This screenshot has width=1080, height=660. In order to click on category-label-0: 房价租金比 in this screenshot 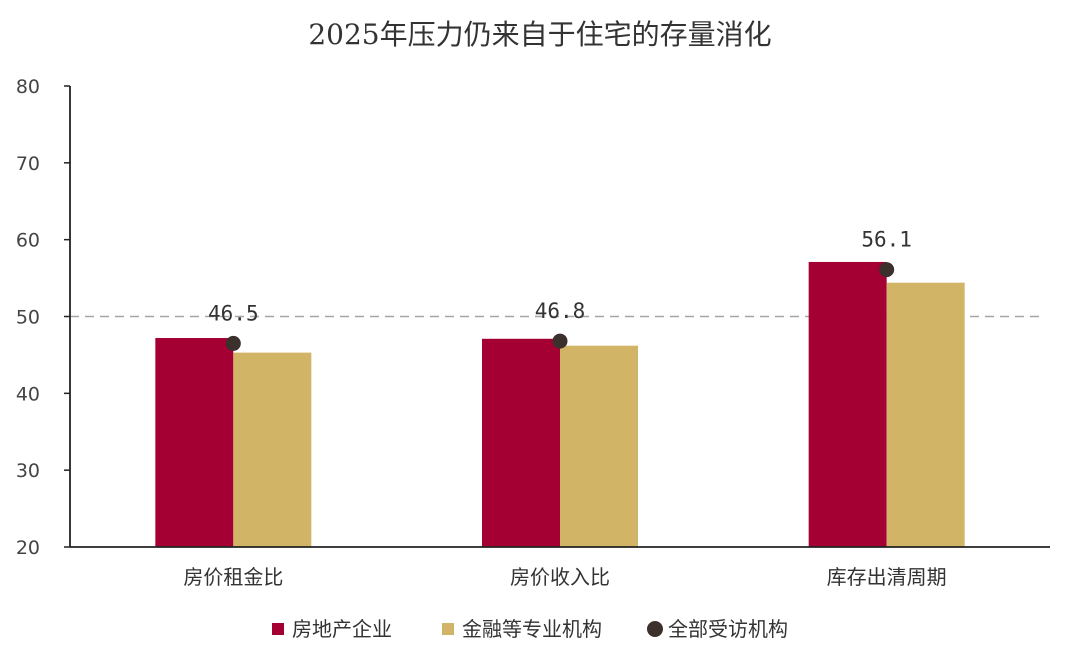, I will do `click(233, 577)`.